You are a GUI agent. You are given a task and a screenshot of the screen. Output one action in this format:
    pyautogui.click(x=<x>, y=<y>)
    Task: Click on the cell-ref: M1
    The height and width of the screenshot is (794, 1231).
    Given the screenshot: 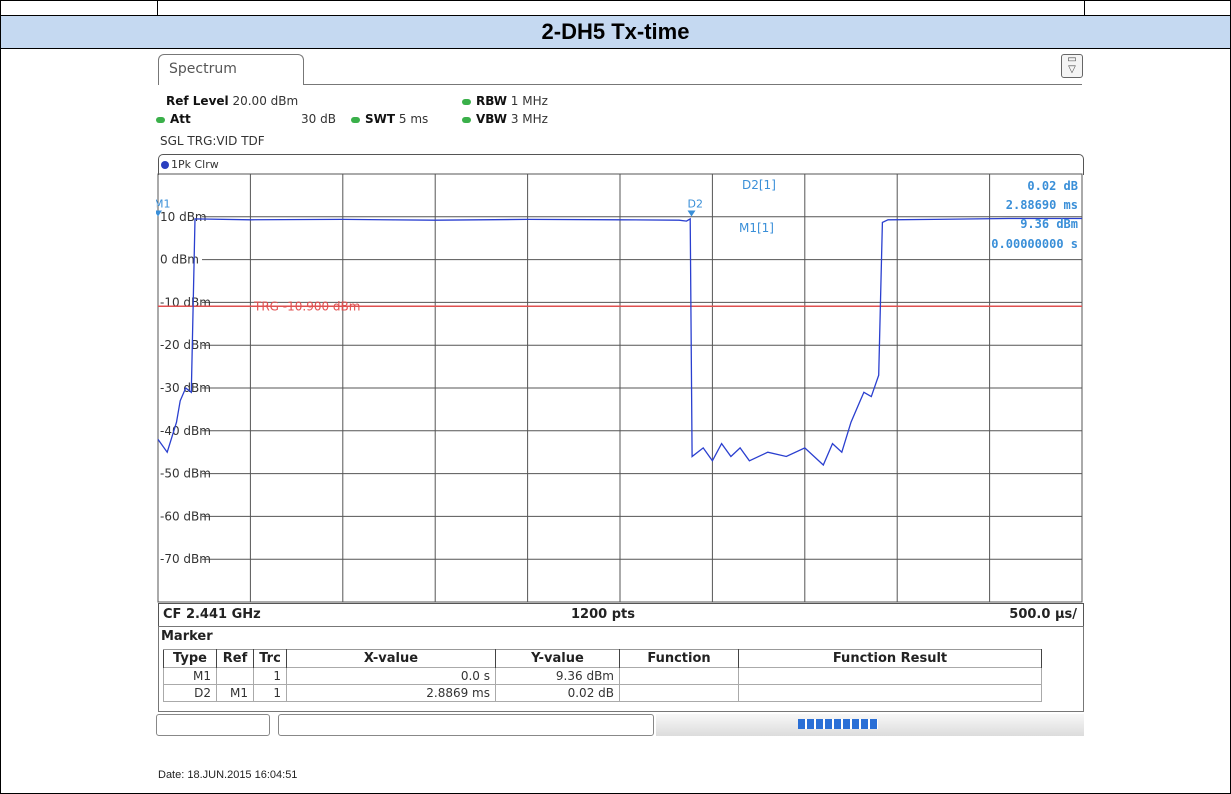 What is the action you would take?
    pyautogui.click(x=235, y=693)
    